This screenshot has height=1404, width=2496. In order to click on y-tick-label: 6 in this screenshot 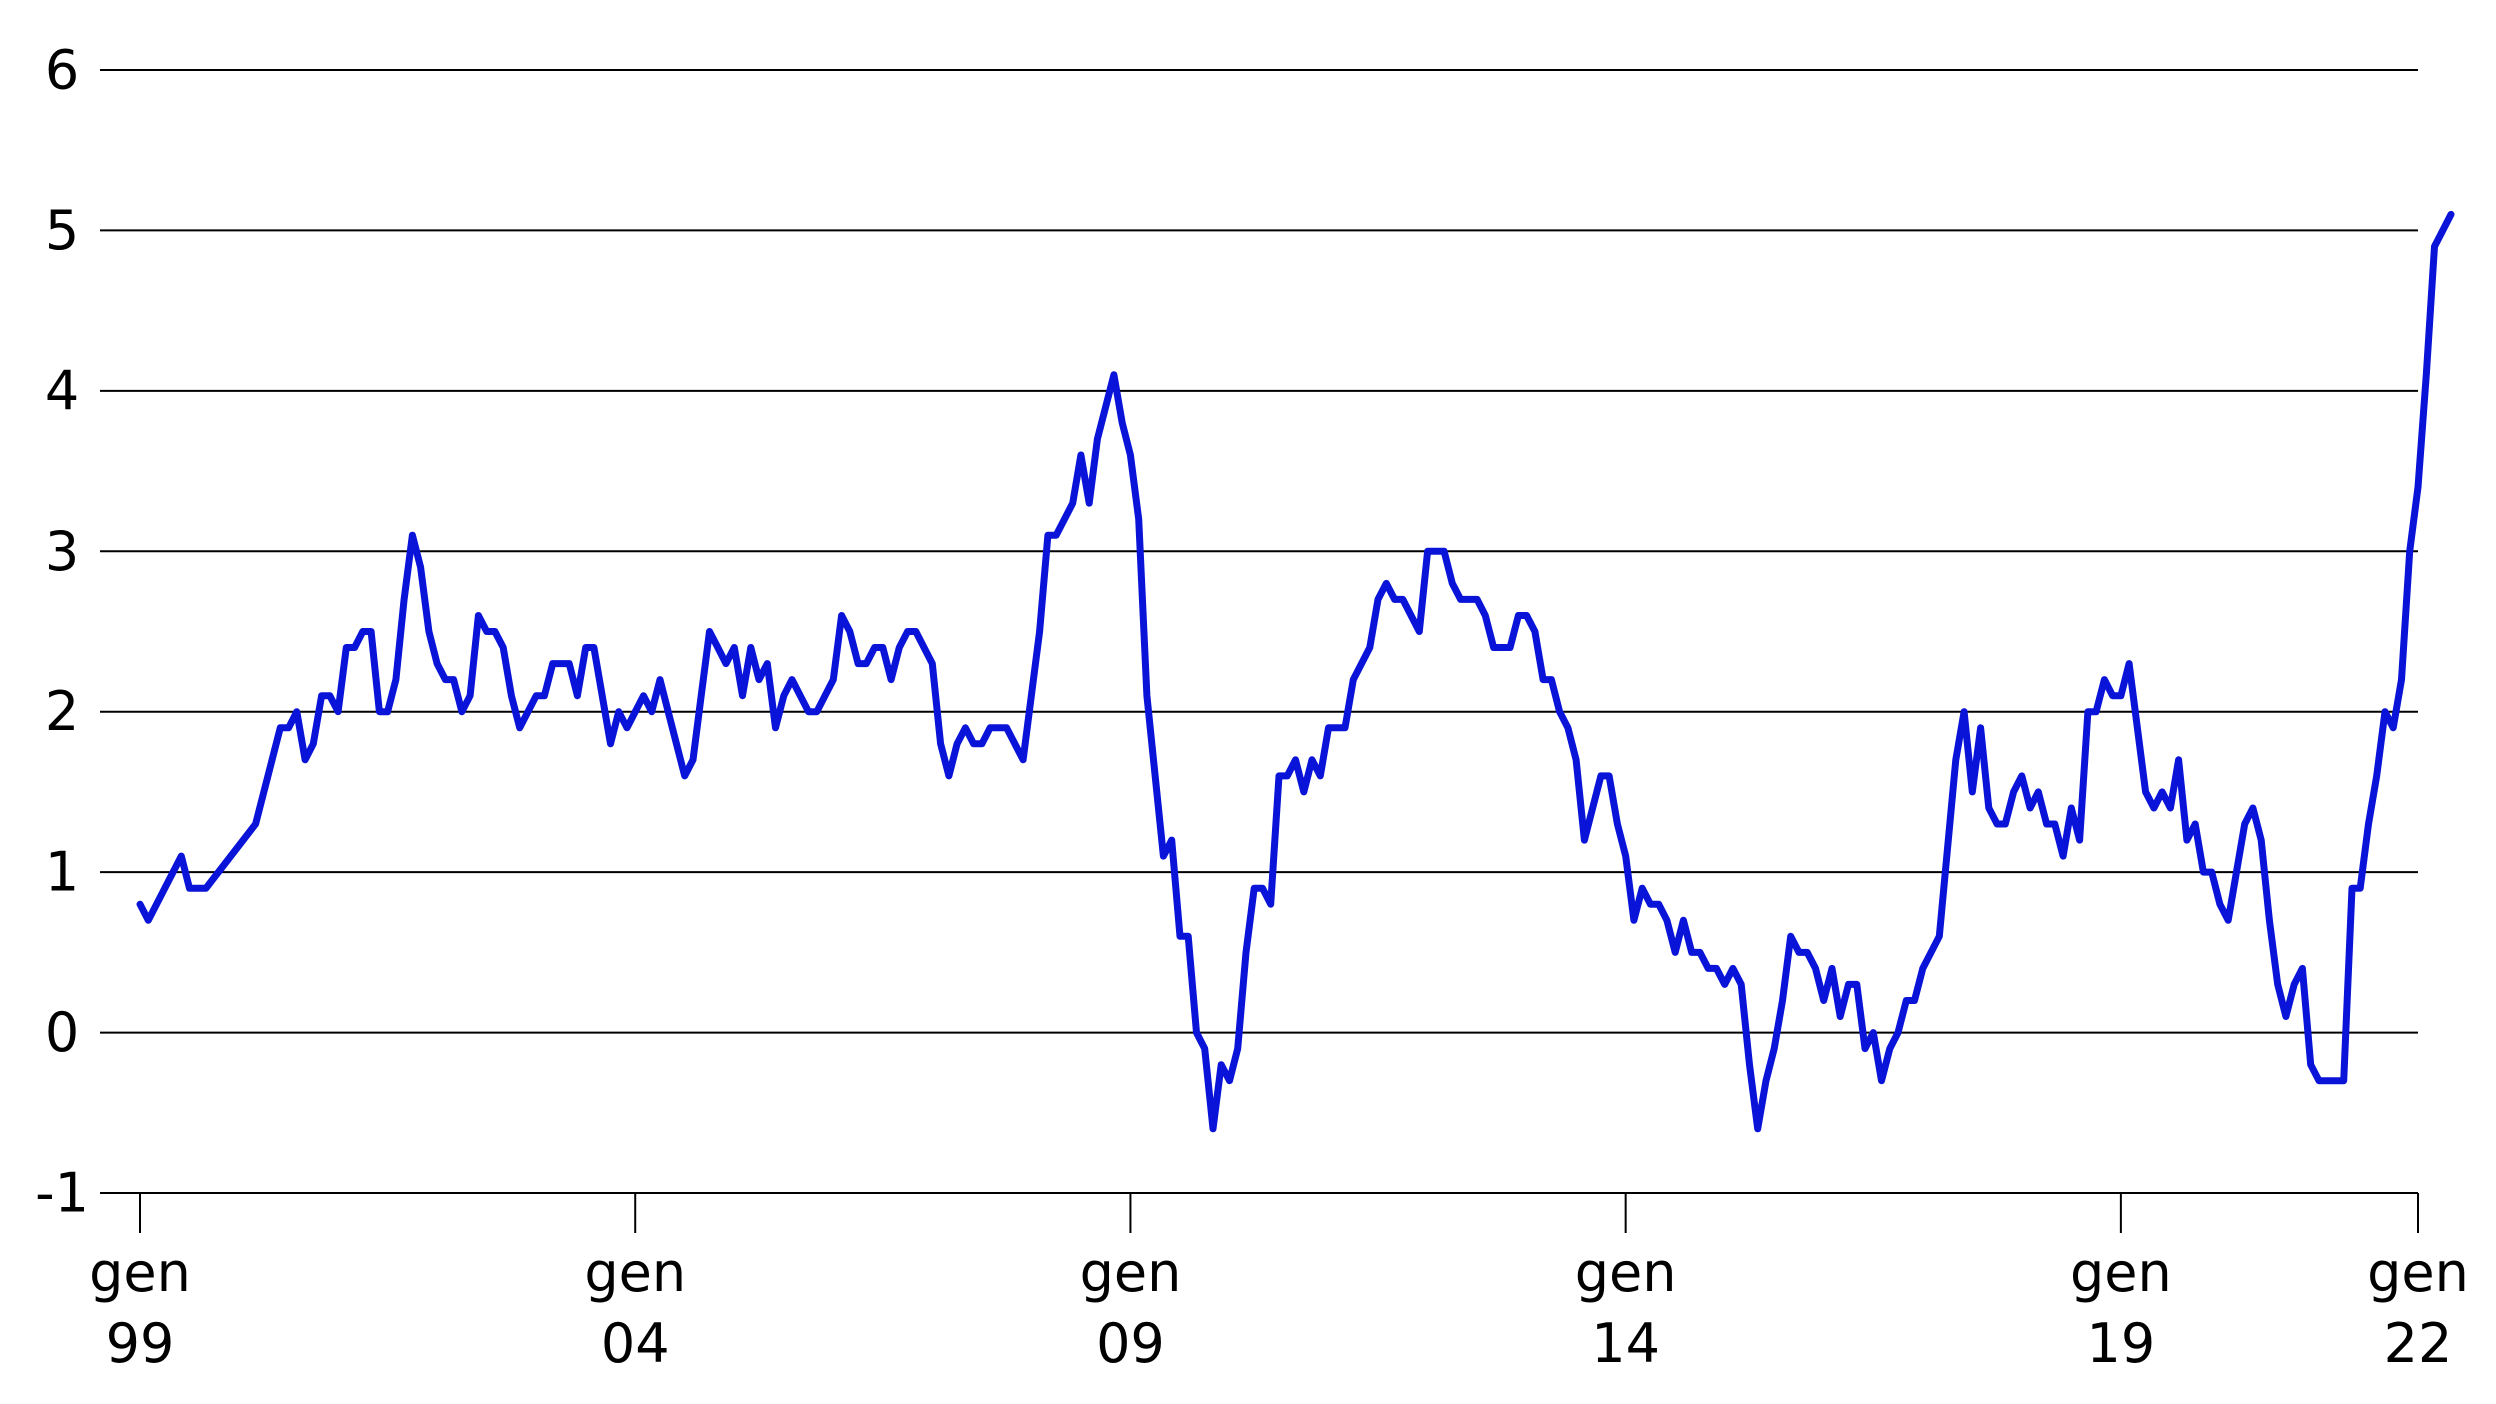, I will do `click(62, 70)`.